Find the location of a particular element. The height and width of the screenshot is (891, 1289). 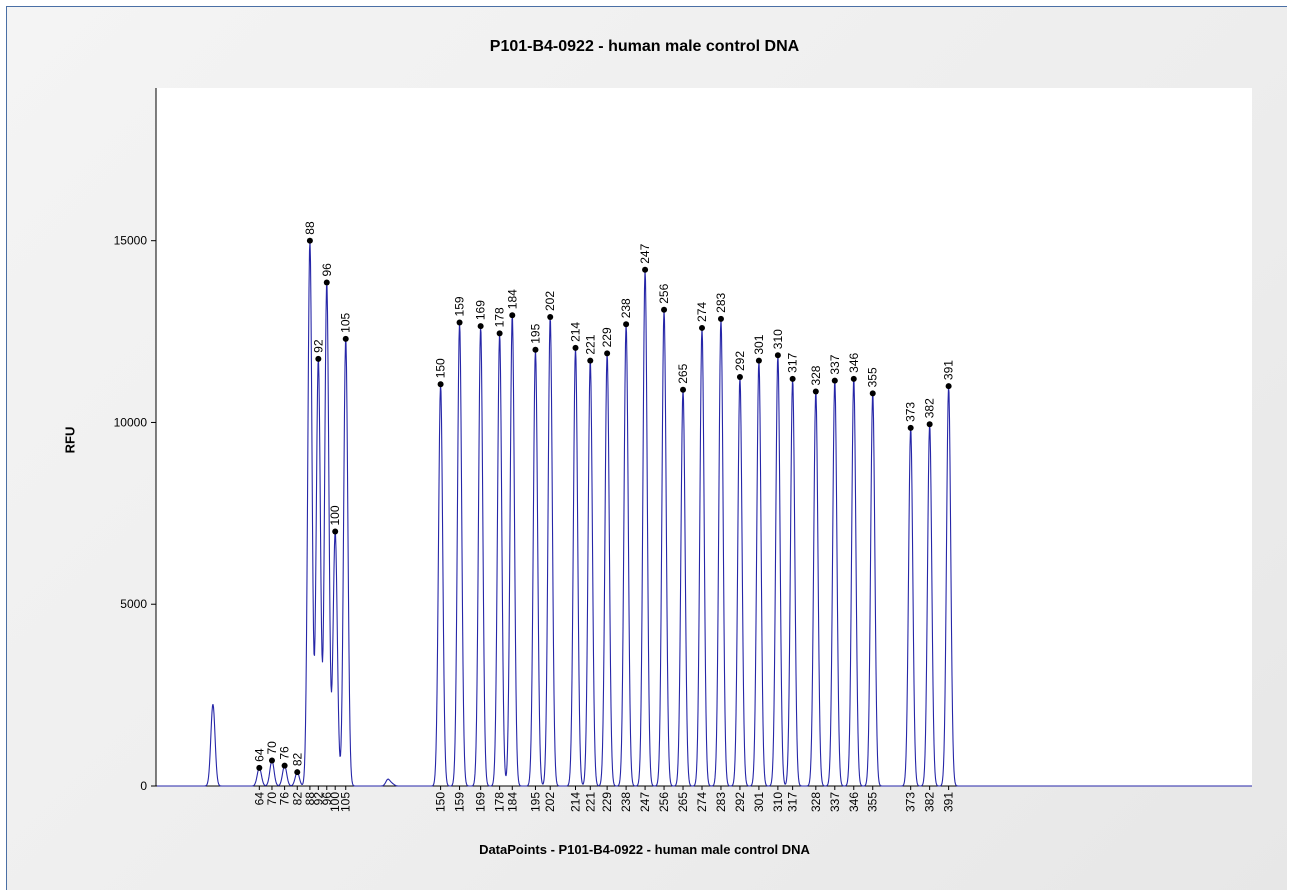

peak-size-label: 64 is located at coordinates (259, 755).